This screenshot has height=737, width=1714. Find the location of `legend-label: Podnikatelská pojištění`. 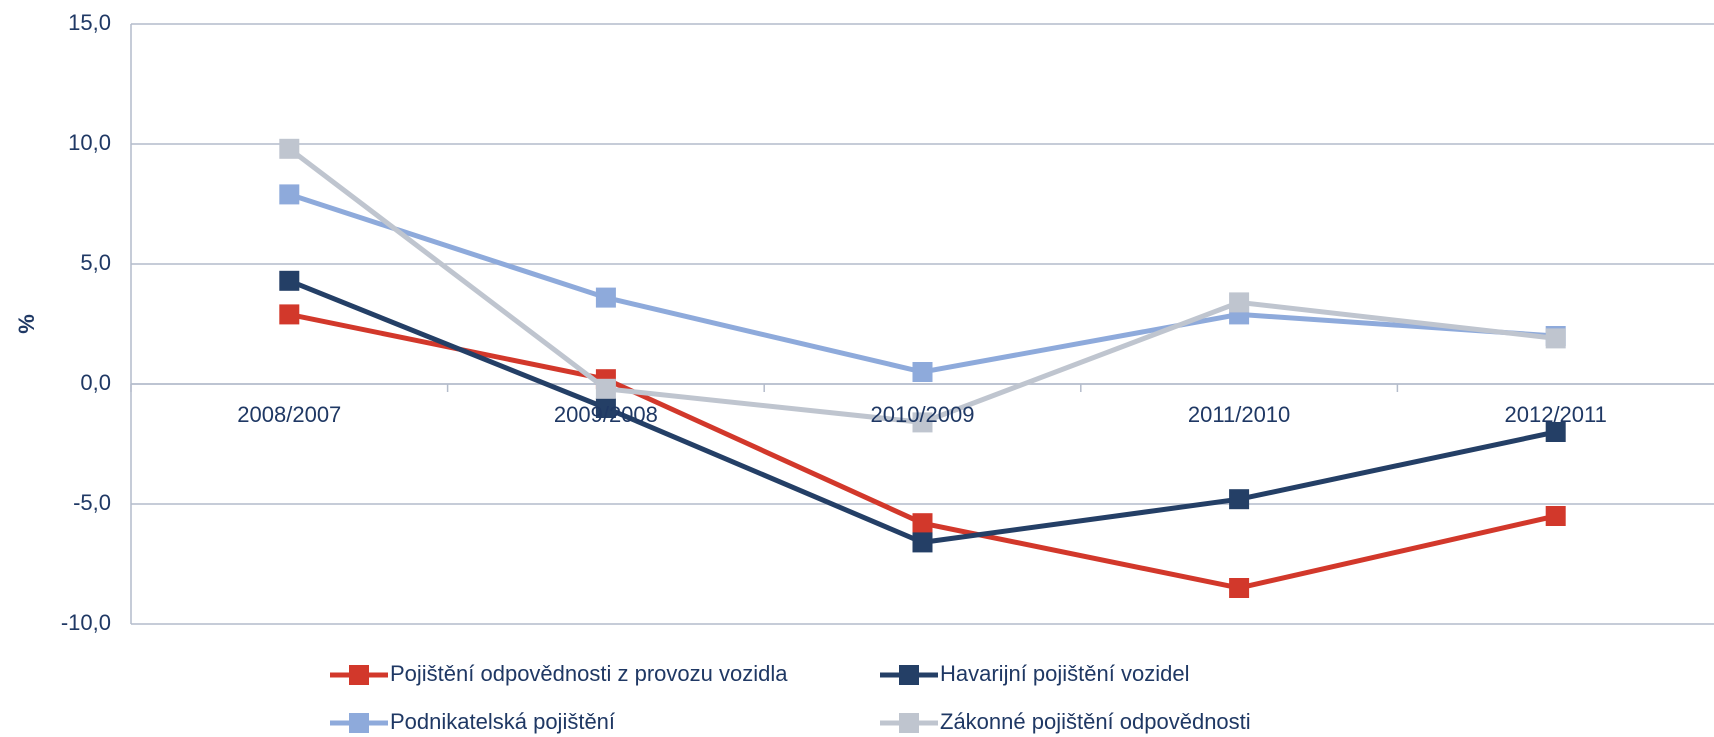

legend-label: Podnikatelská pojištění is located at coordinates (502, 721).